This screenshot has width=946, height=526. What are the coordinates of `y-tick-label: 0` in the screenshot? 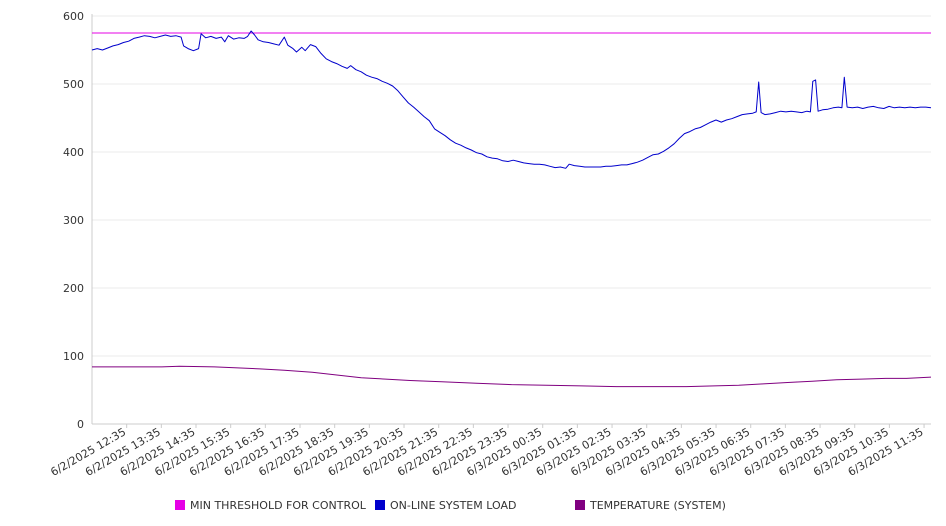 It's located at (80, 424).